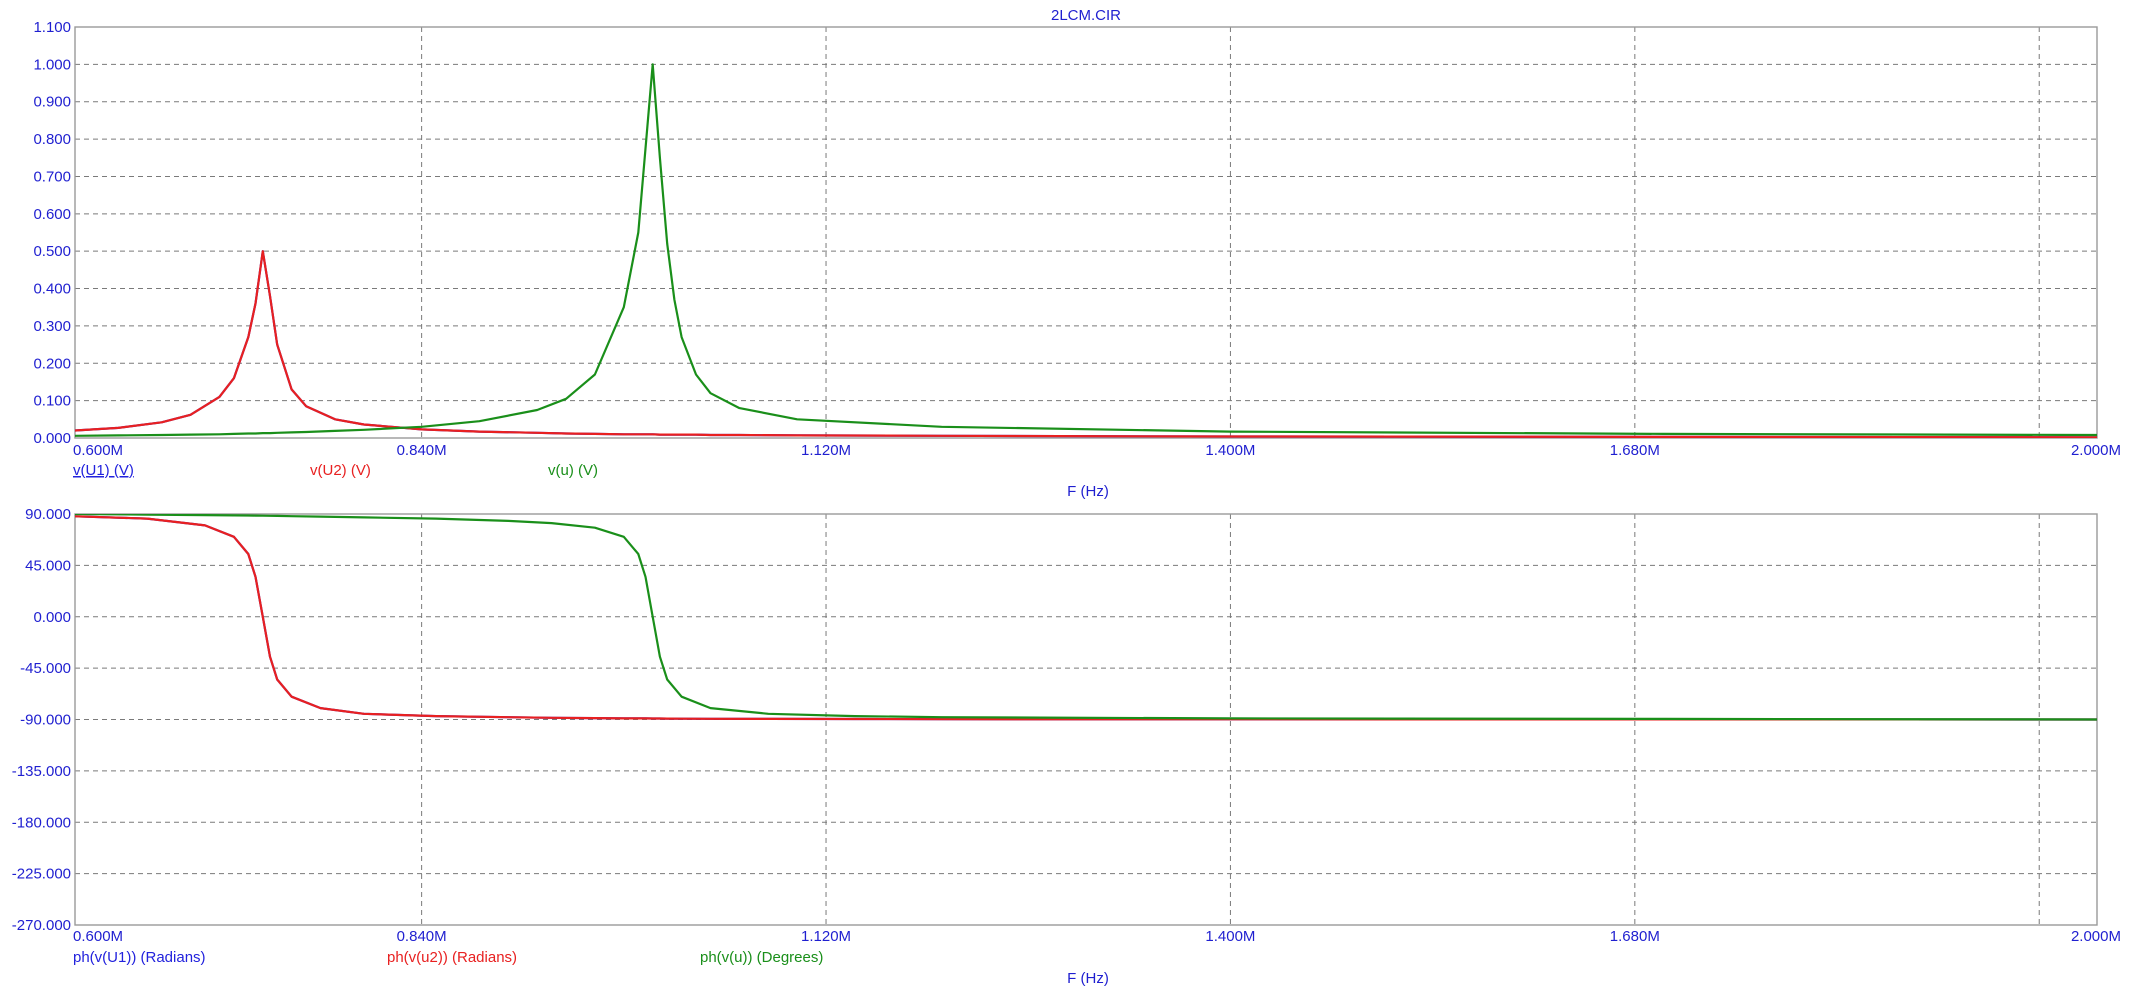  I want to click on legend-label: v(U1) (V), so click(103, 470).